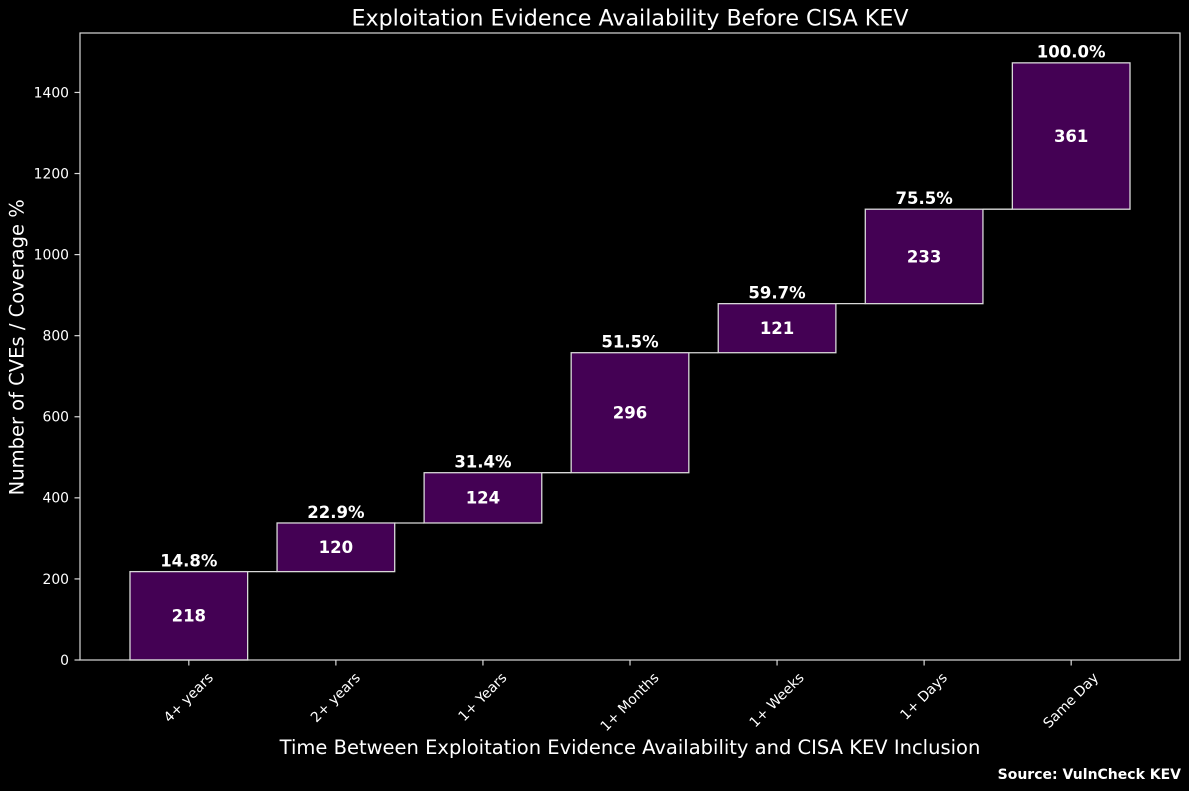  Describe the element at coordinates (630, 342) in the screenshot. I see `bar-percent-label: 51.5%` at that location.